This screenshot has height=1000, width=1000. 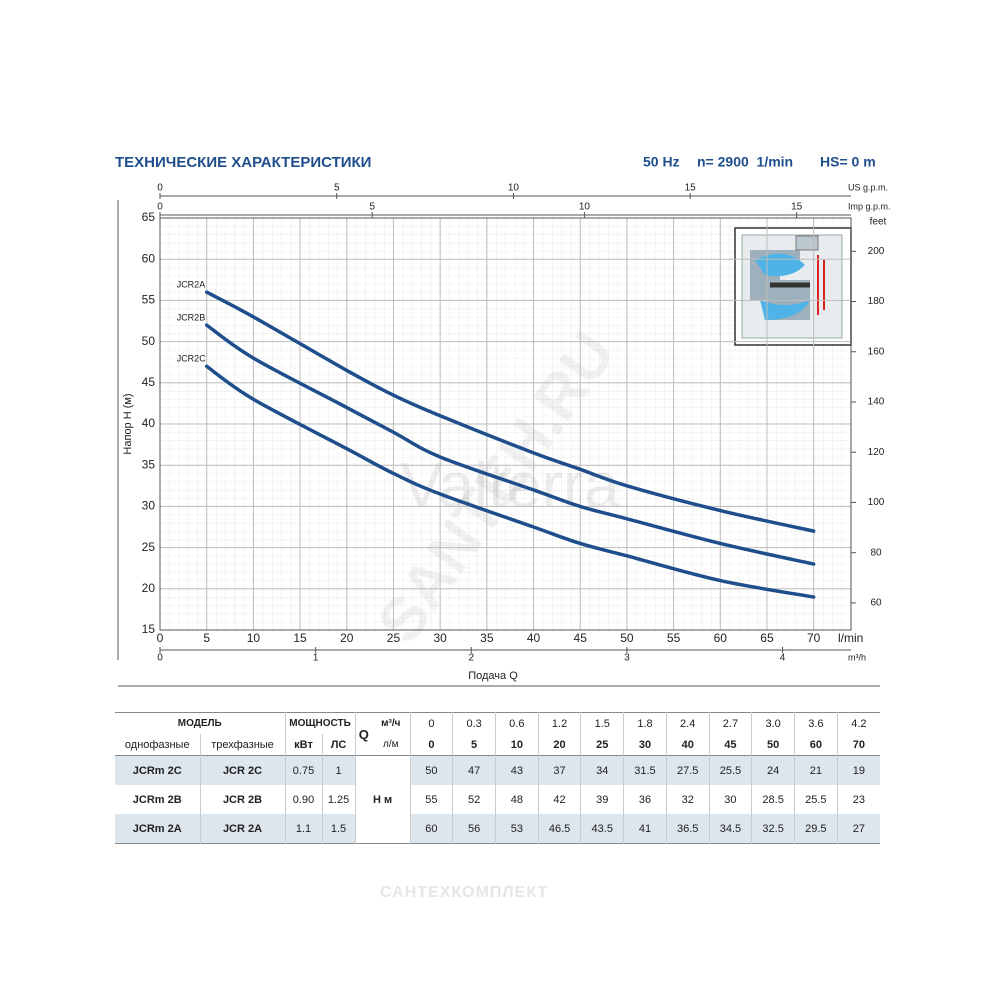 I want to click on y-tick-label: 25, so click(x=149, y=547).